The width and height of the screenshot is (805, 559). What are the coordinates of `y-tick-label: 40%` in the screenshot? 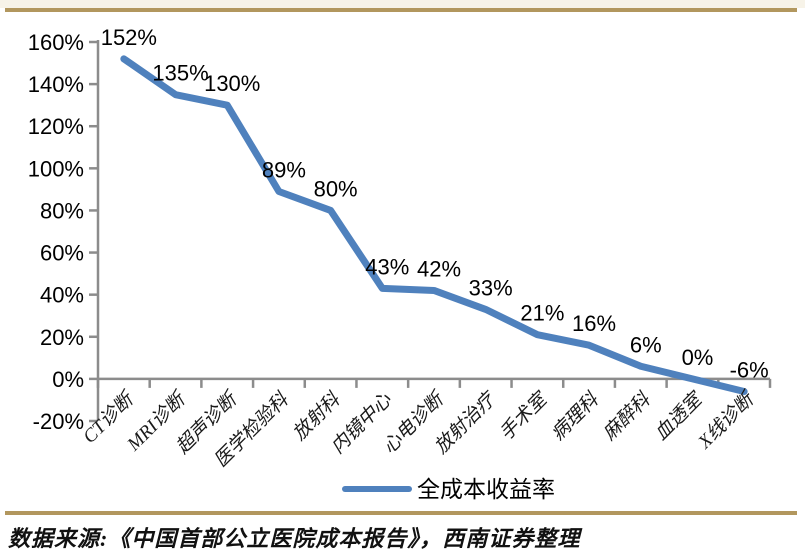 It's located at (62, 295).